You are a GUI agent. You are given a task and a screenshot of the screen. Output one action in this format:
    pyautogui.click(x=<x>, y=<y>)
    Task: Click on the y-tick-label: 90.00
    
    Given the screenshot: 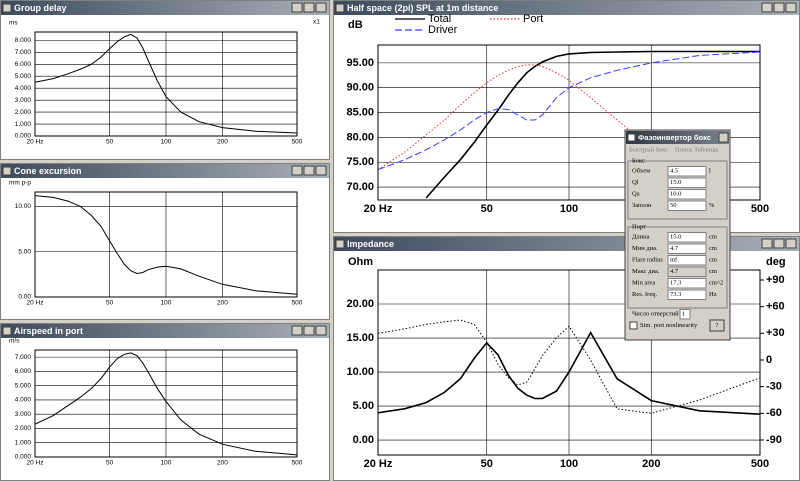 What is the action you would take?
    pyautogui.click(x=360, y=88)
    